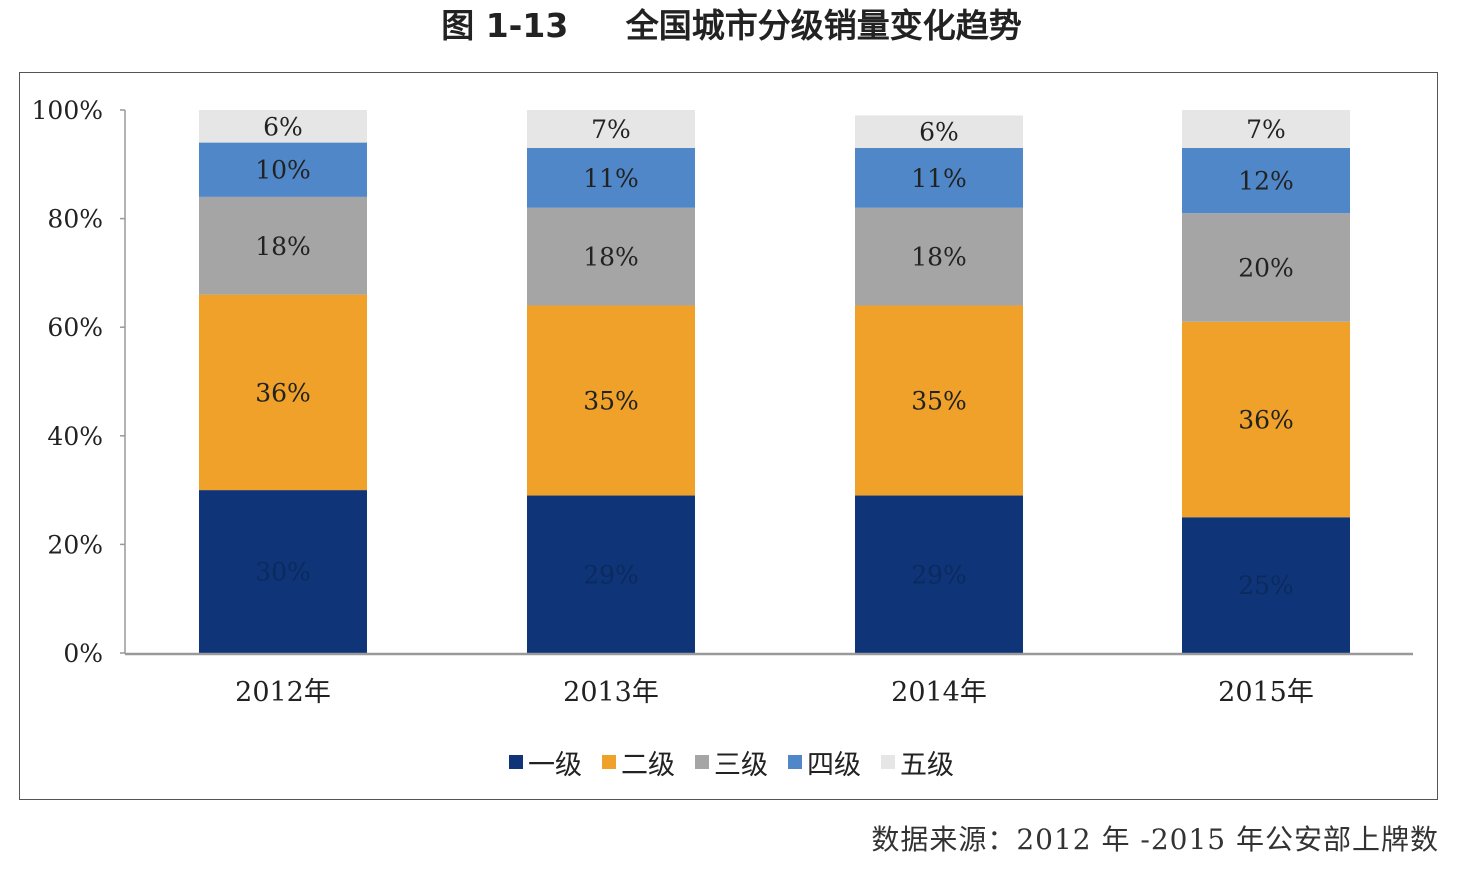  What do you see at coordinates (1266, 692) in the screenshot?
I see `x-tick-label: 2015年` at bounding box center [1266, 692].